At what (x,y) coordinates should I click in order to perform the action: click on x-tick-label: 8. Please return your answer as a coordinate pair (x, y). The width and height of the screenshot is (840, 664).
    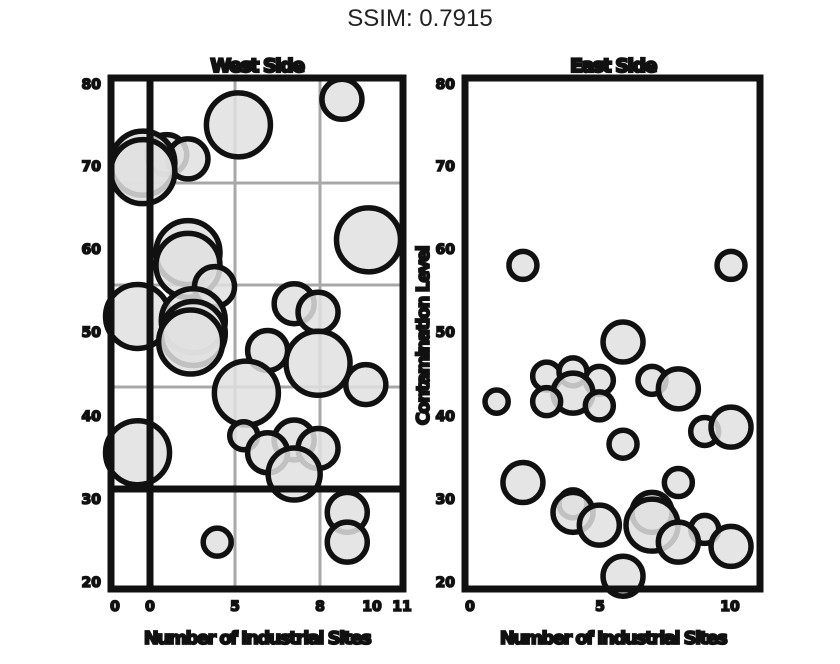
    Looking at the image, I should click on (320, 607).